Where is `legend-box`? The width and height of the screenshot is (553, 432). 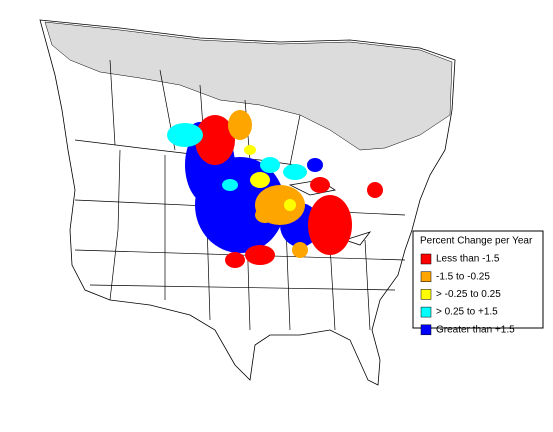 legend-box is located at coordinates (478, 279).